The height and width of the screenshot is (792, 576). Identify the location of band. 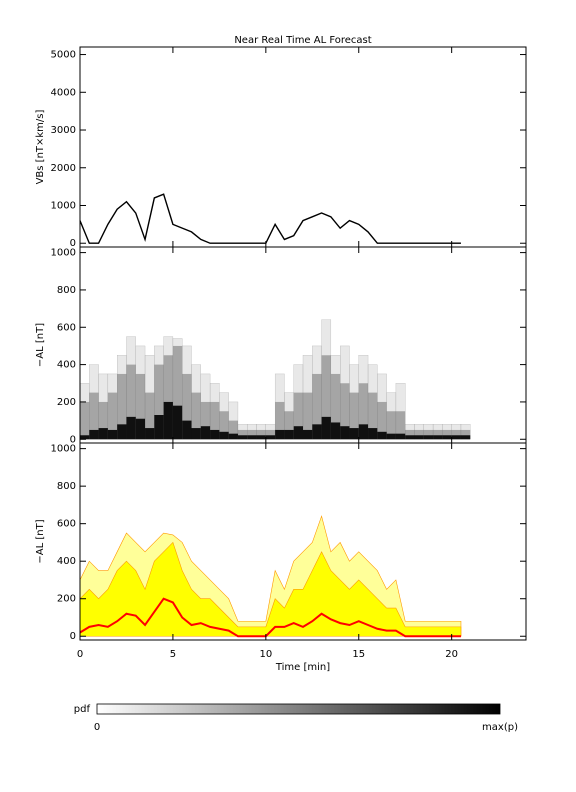
(270, 589).